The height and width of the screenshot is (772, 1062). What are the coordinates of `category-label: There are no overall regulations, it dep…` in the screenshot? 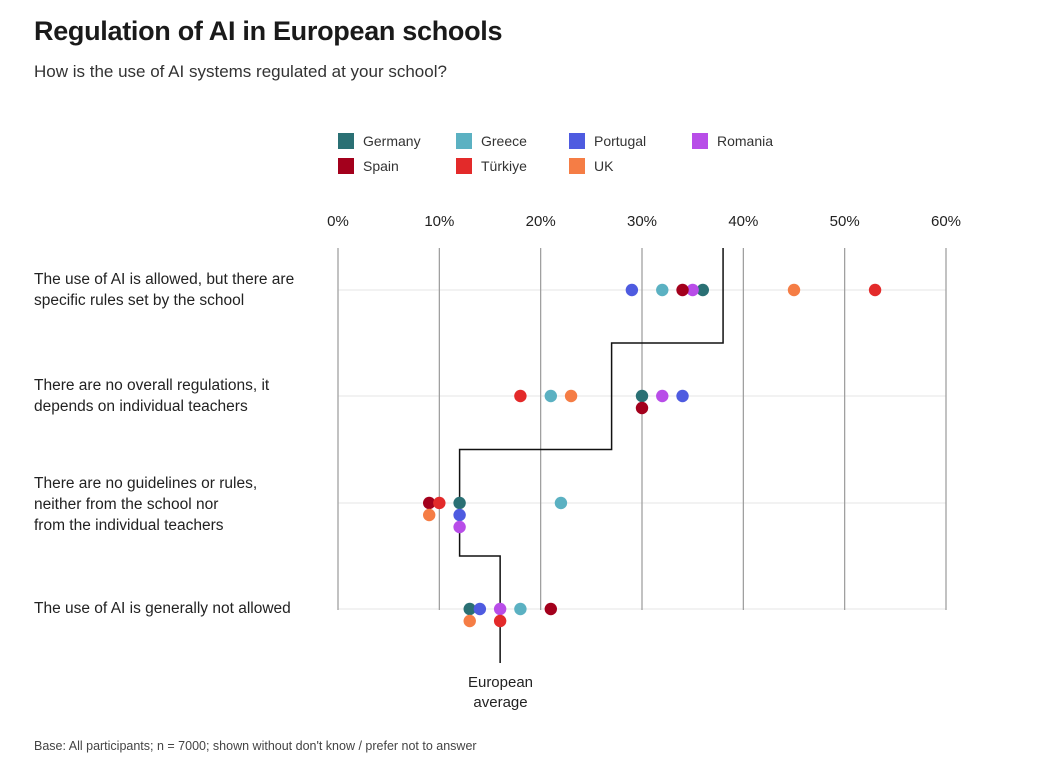 It's located at (152, 396).